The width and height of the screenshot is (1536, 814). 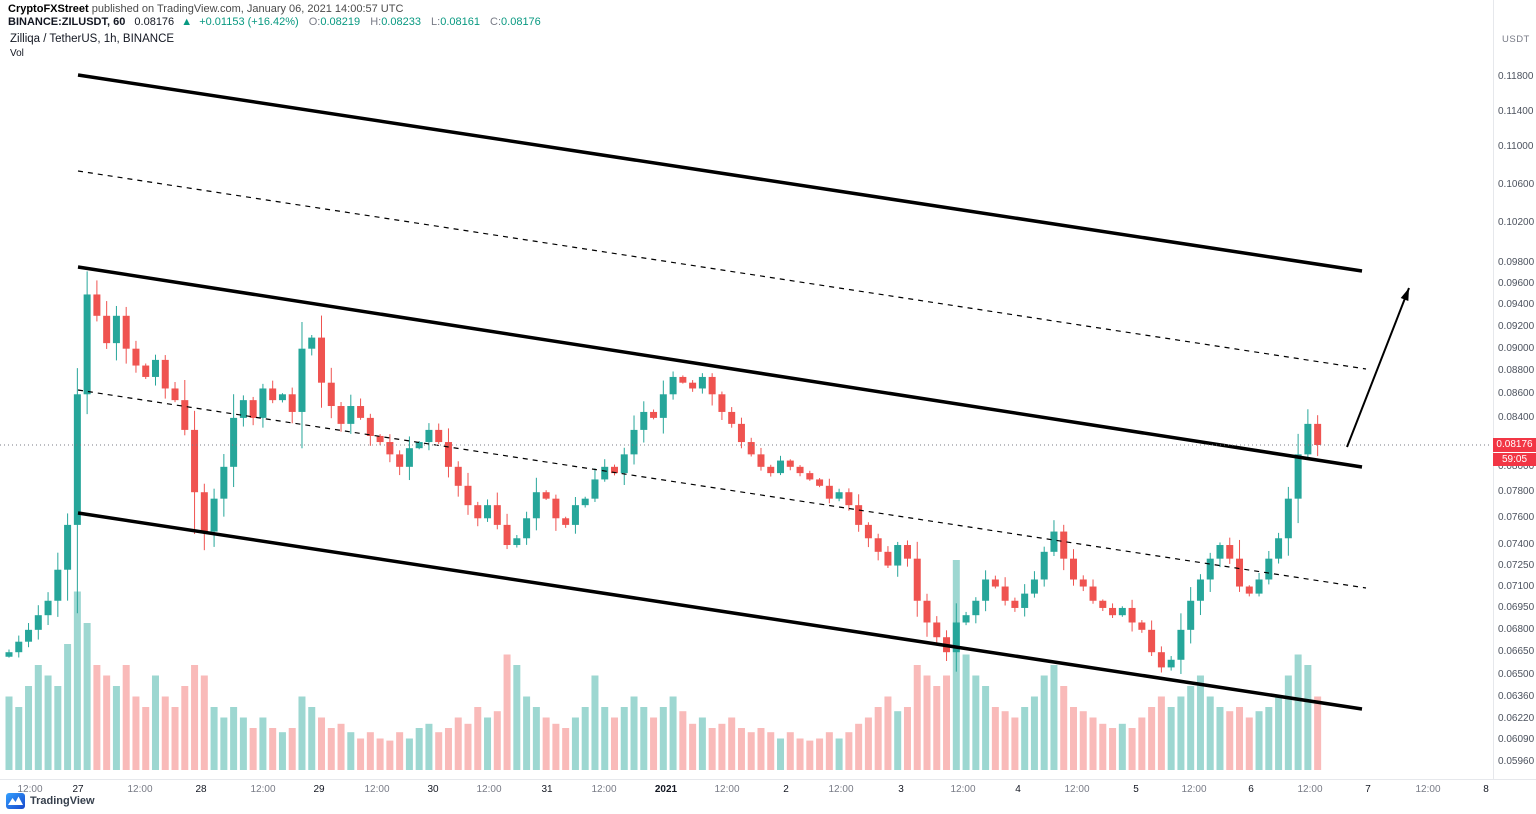 I want to click on change-direction-icon: ▲, so click(x=187, y=22).